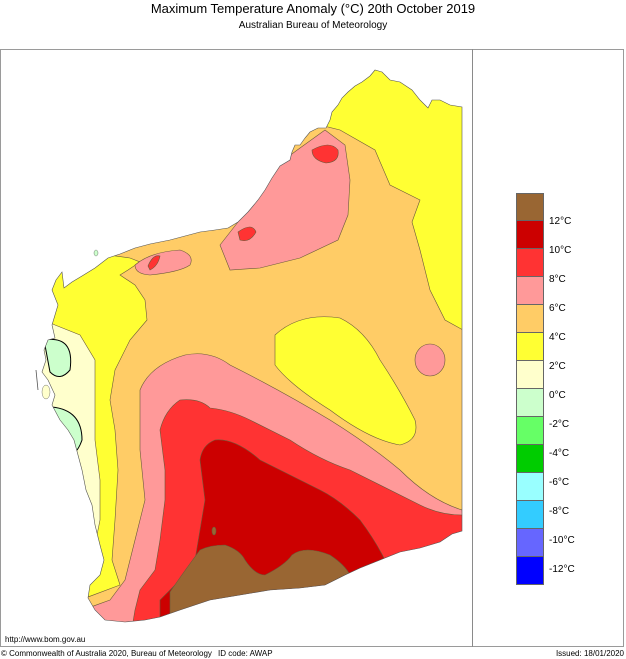  What do you see at coordinates (560, 250) in the screenshot?
I see `legend-label: 10°C` at bounding box center [560, 250].